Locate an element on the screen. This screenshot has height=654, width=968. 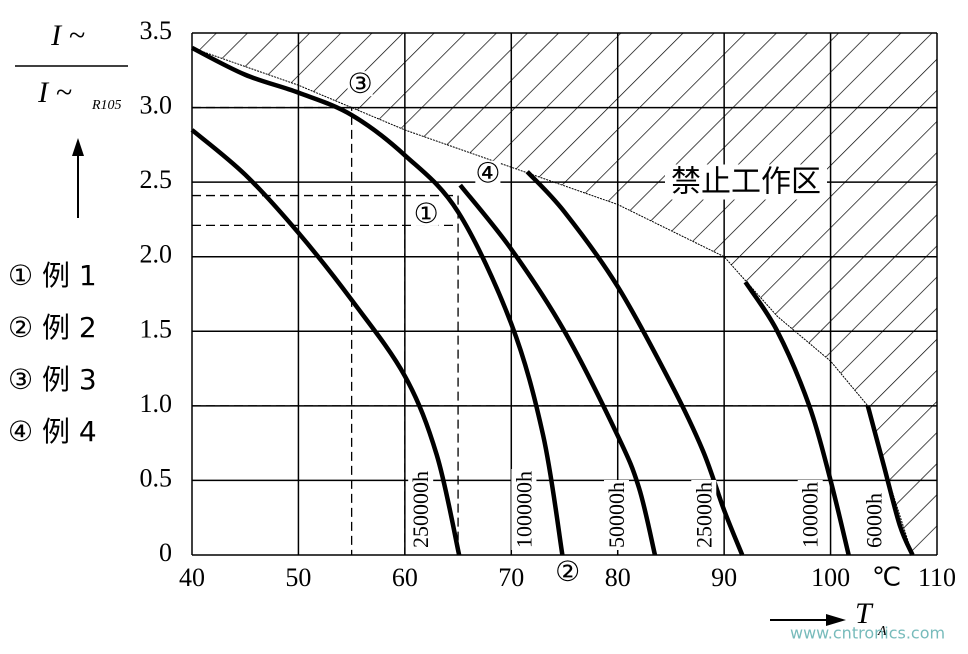
y-label-denominator: I ~ is located at coordinates (54, 92).